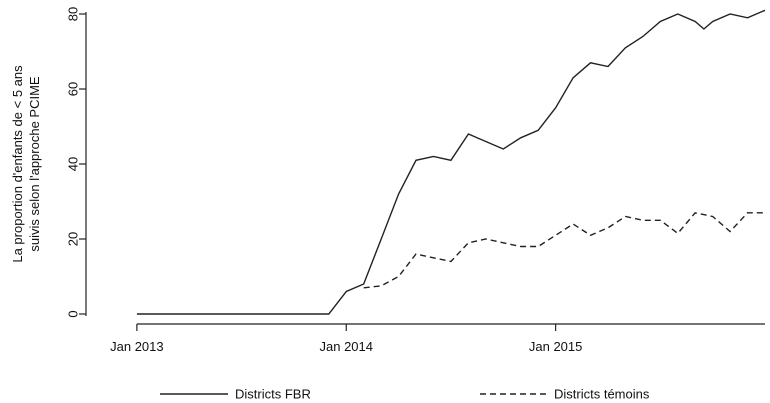 The image size is (770, 403). Describe the element at coordinates (137, 346) in the screenshot. I see `x-tick-label: Jan 2013` at that location.